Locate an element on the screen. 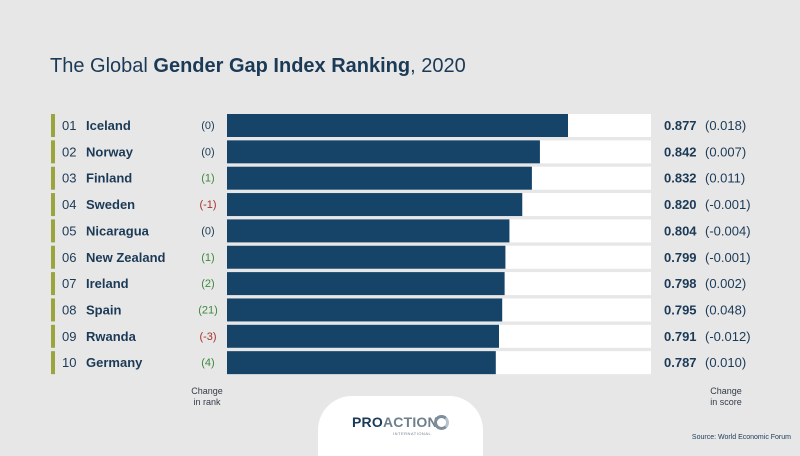 This screenshot has width=800, height=456. score-value: 0.791 is located at coordinates (680, 336).